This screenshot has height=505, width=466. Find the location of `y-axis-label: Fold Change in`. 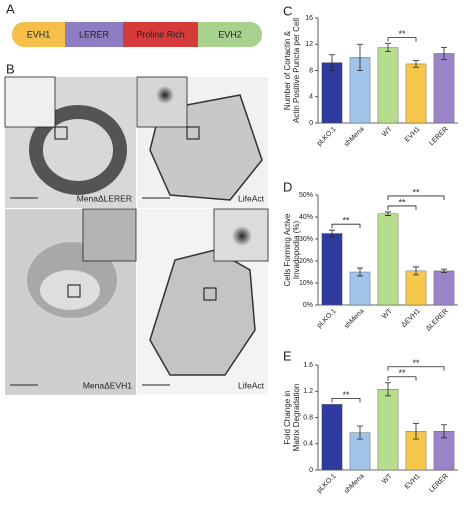

y-axis-label: Fold Change in is located at coordinates (287, 417).